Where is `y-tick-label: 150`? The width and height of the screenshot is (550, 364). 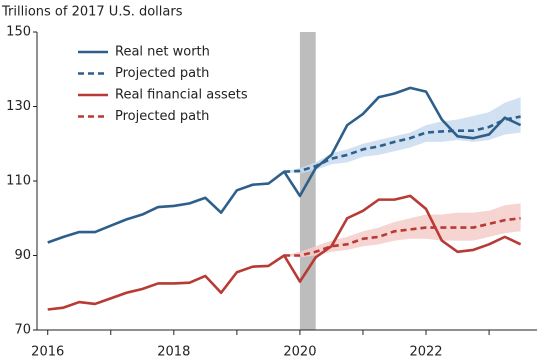
y-tick-label: 150 is located at coordinates (18, 32).